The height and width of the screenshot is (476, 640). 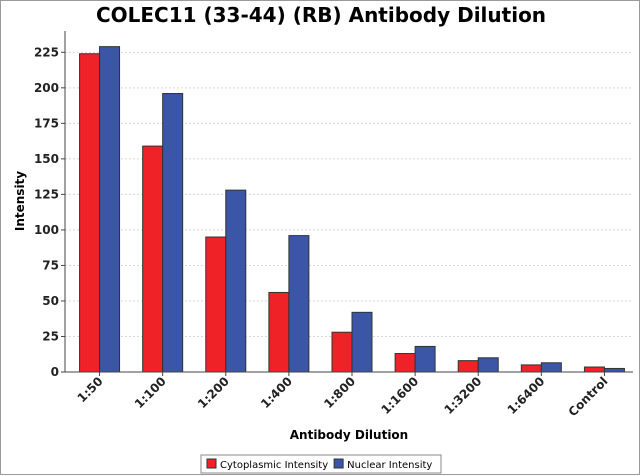 What do you see at coordinates (50, 336) in the screenshot?
I see `y-tick-label: 25` at bounding box center [50, 336].